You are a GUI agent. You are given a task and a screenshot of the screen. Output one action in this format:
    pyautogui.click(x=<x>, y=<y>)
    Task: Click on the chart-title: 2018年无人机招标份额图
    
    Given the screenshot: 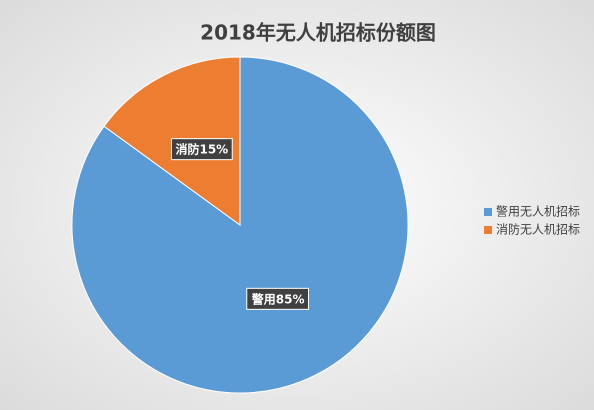 What is the action you would take?
    pyautogui.click(x=318, y=33)
    